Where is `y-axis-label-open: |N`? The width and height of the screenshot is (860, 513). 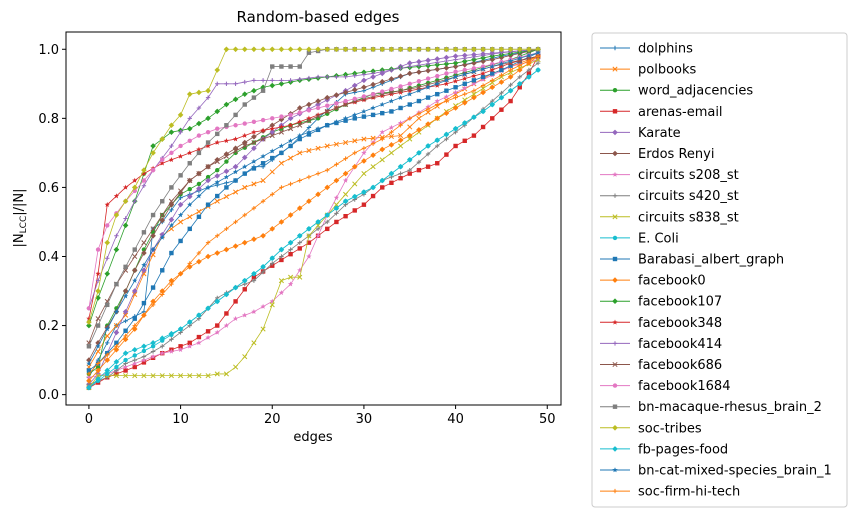 y-axis-label-open: |N is located at coordinates (19, 240).